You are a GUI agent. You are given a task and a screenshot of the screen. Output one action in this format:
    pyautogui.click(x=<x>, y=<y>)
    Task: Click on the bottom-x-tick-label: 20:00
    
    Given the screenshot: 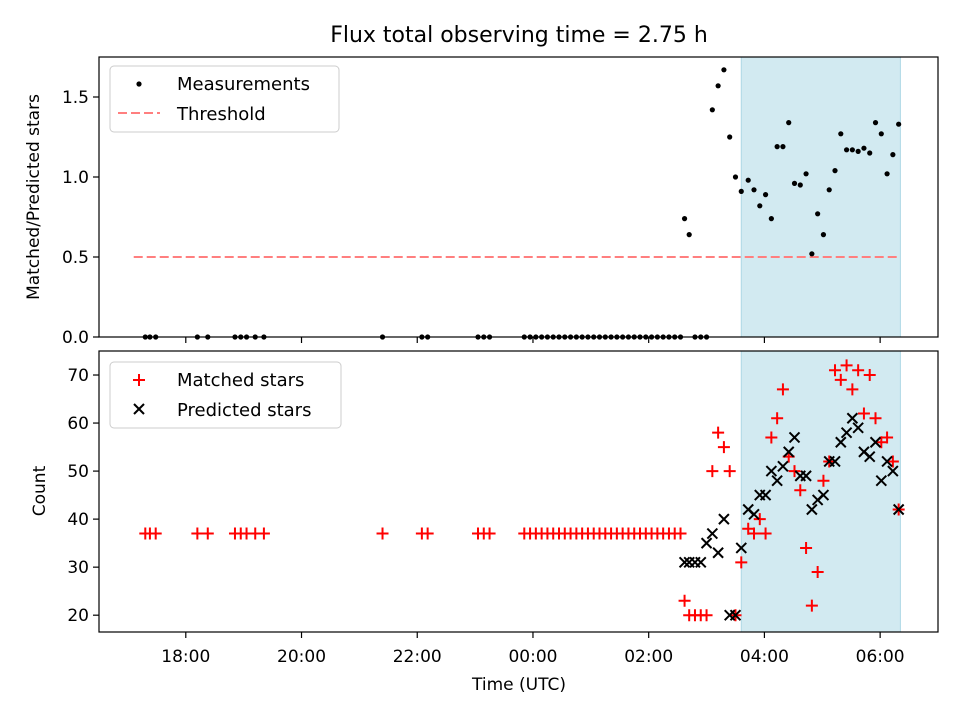 What is the action you would take?
    pyautogui.click(x=301, y=657)
    